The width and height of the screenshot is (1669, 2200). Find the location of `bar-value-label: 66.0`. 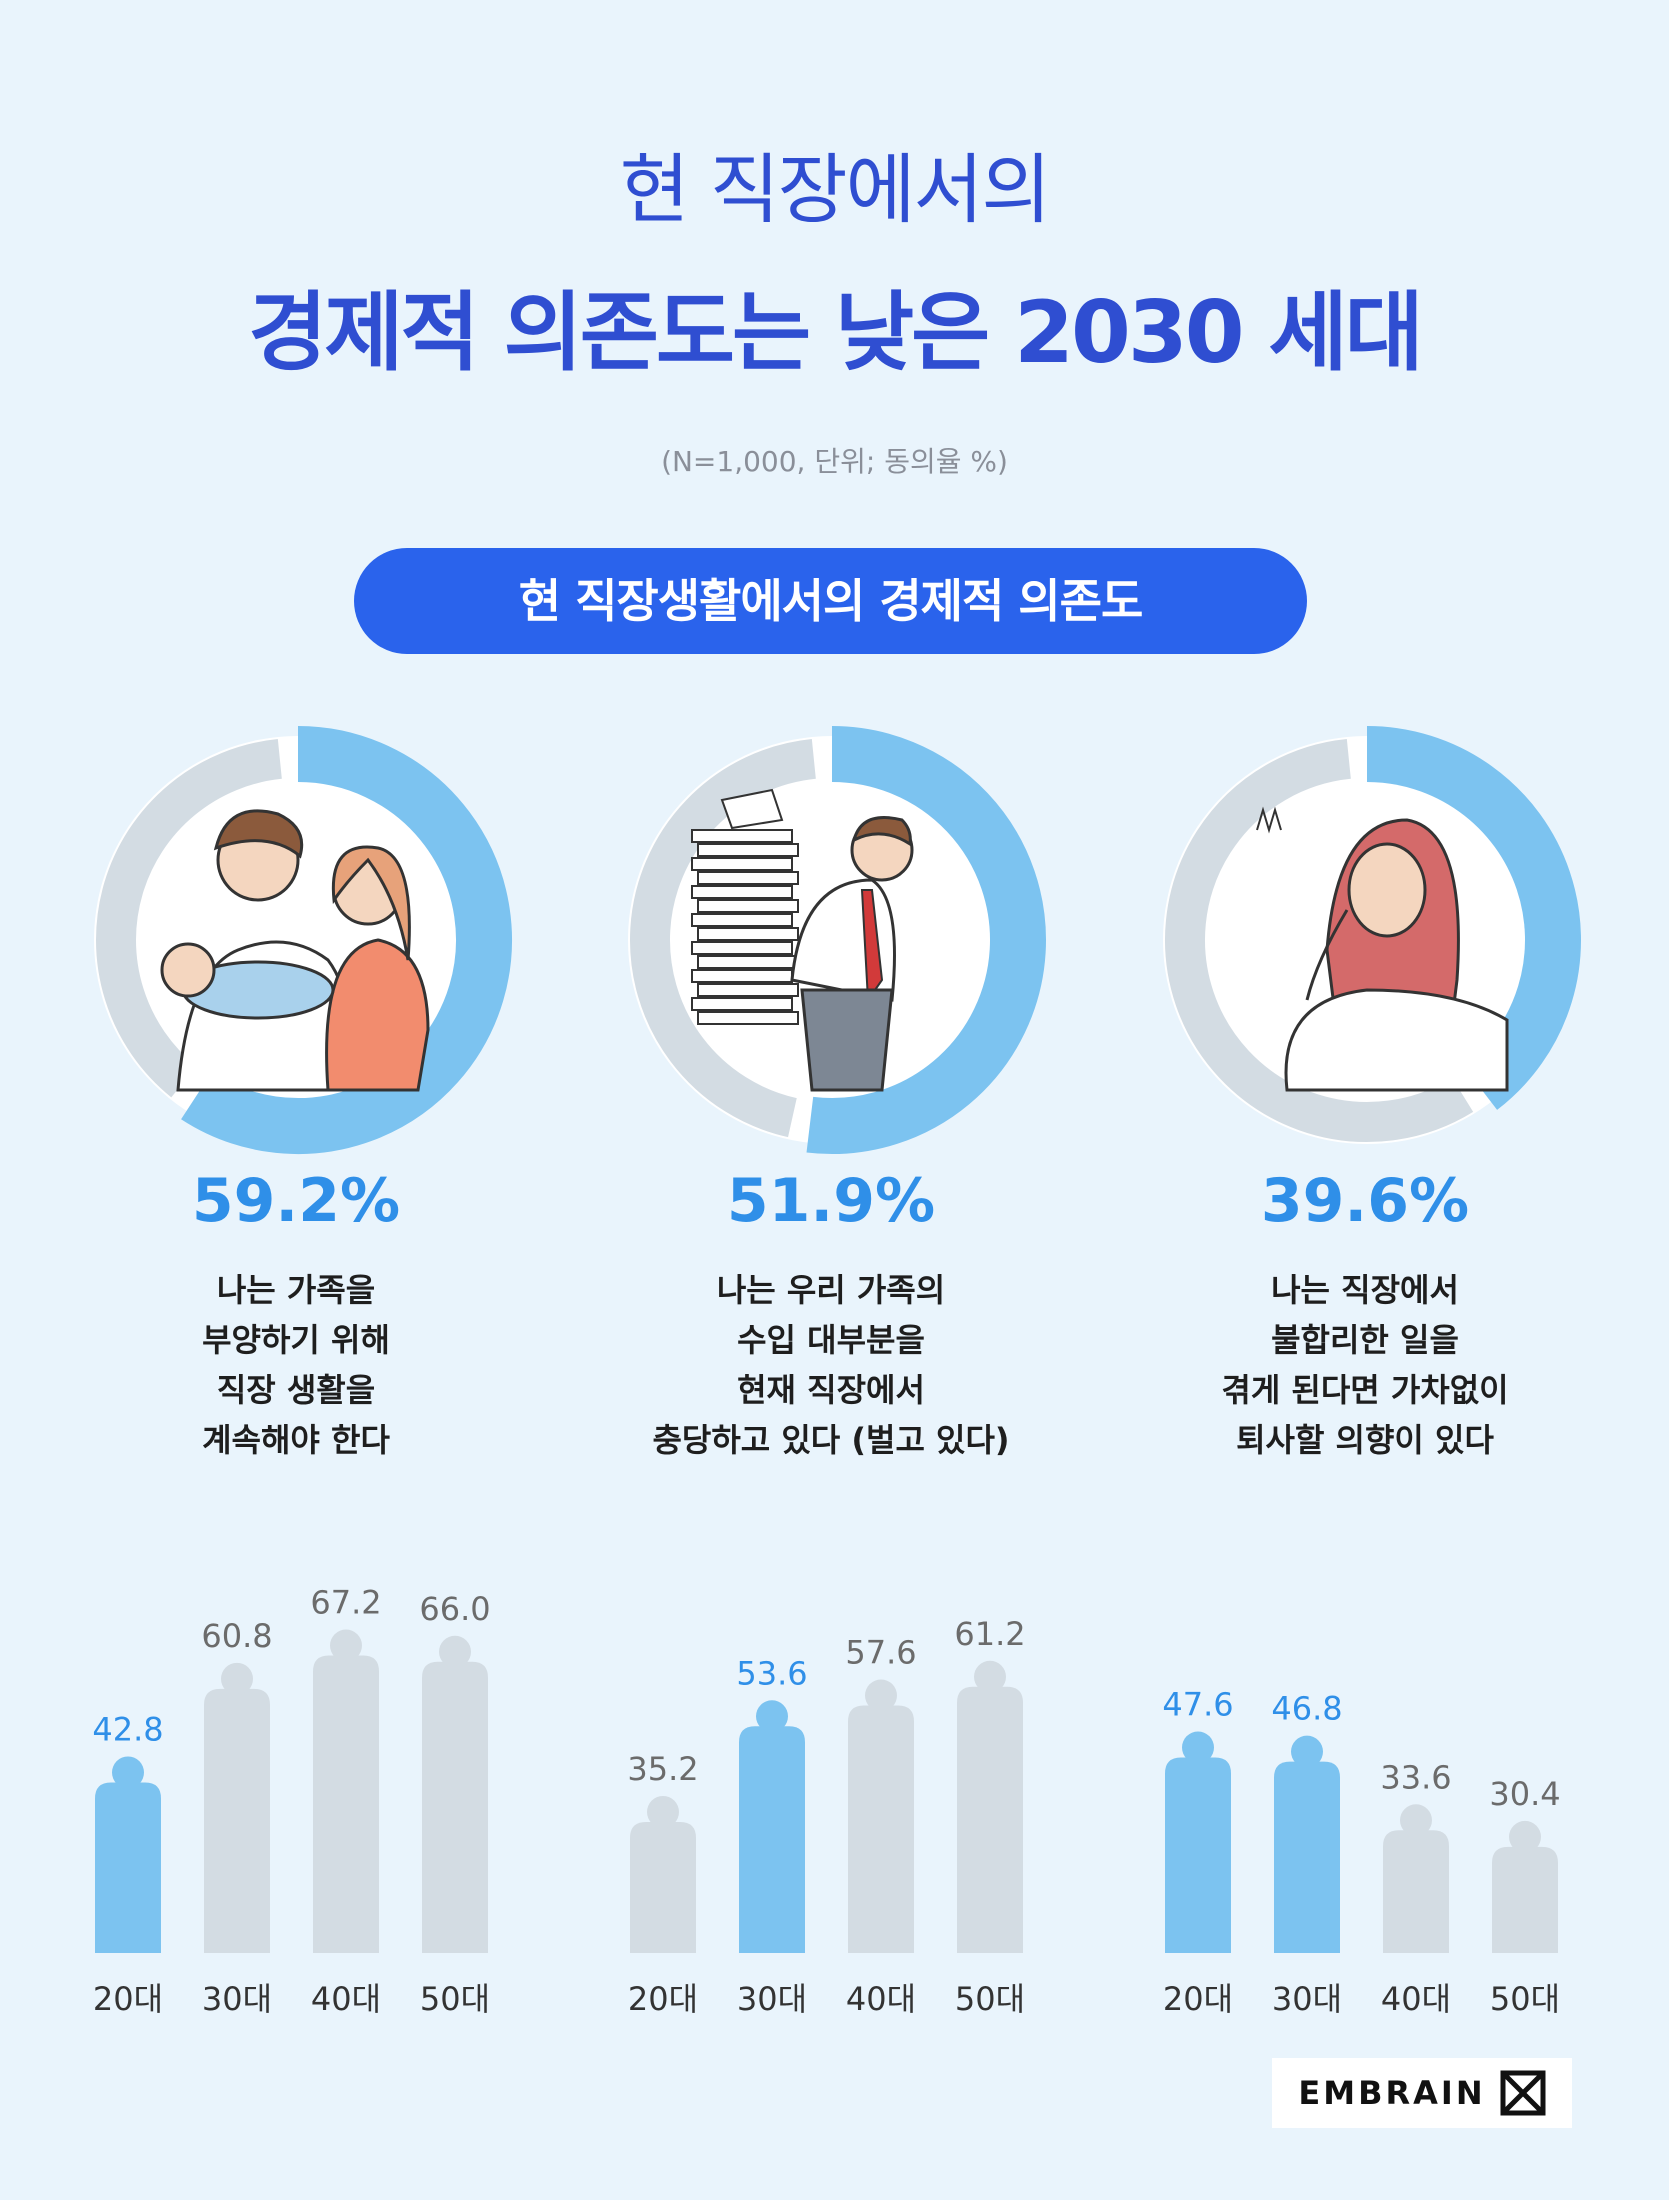

bar-value-label: 66.0 is located at coordinates (454, 1609).